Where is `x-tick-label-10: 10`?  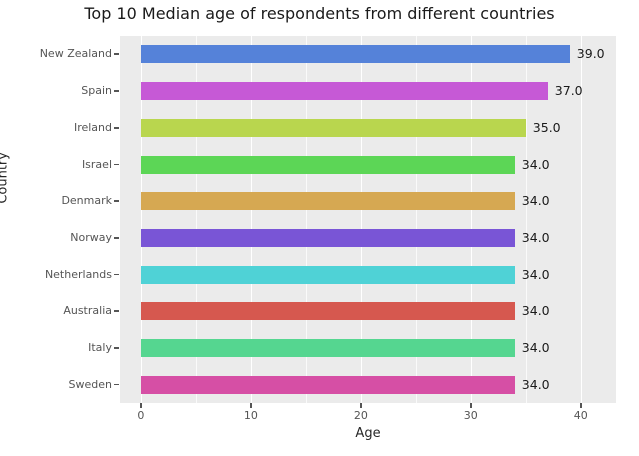
x-tick-label-10: 10 is located at coordinates (250, 415).